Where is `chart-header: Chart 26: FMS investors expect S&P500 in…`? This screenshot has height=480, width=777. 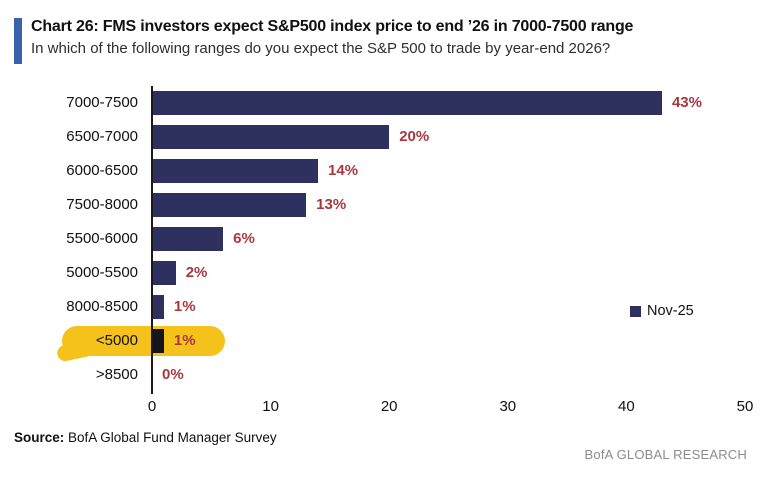 chart-header: Chart 26: FMS investors expect S&P500 in… is located at coordinates (323, 41).